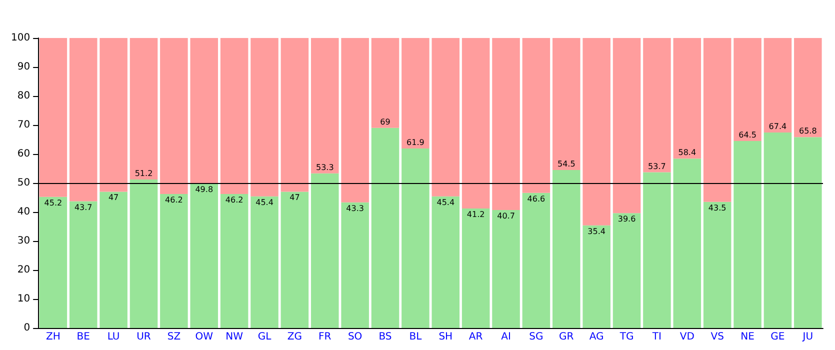 The image size is (835, 350). What do you see at coordinates (597, 231) in the screenshot?
I see `data-label: 35.4` at bounding box center [597, 231].